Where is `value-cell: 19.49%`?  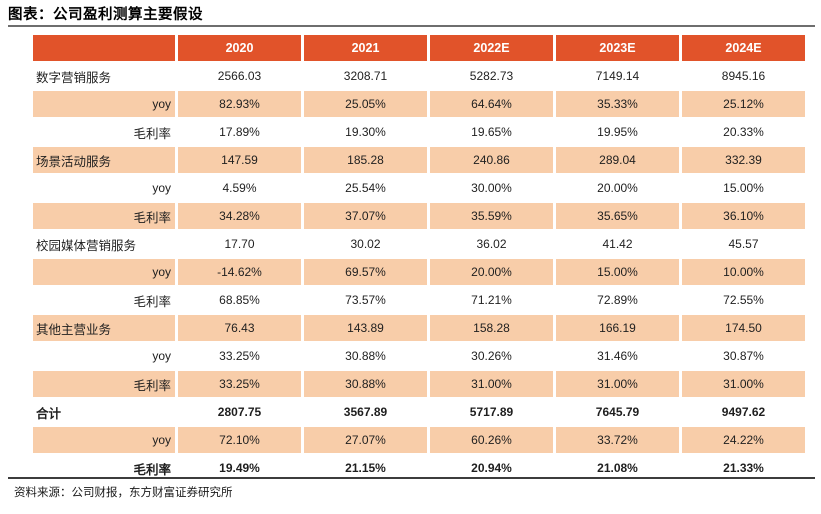
value-cell: 19.49% is located at coordinates (239, 468).